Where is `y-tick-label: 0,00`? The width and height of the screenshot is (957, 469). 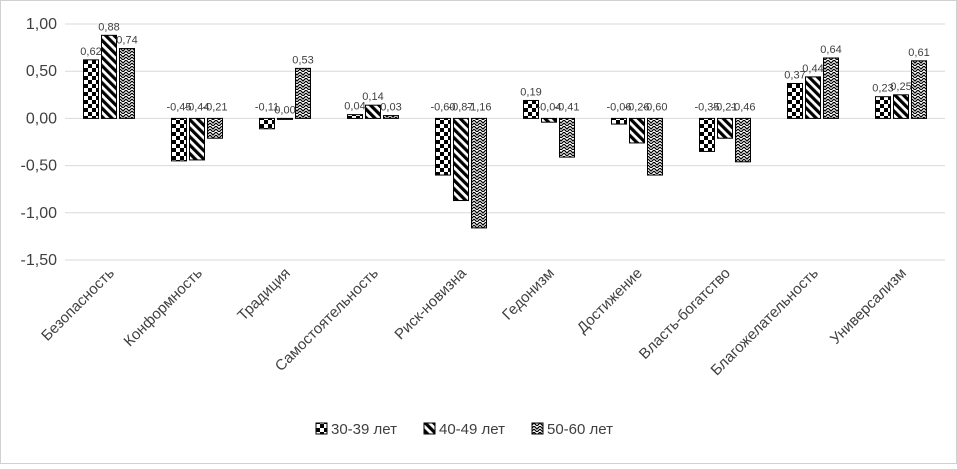 y-tick-label: 0,00 is located at coordinates (41, 118).